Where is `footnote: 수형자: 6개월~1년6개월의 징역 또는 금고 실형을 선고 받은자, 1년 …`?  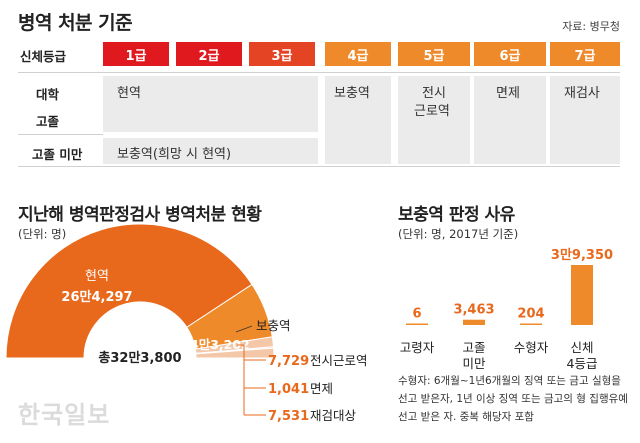
footnote: 수형자: 6개월~1년6개월의 징역 또는 금고 실형을 선고 받은자, 1년 … is located at coordinates (513, 399).